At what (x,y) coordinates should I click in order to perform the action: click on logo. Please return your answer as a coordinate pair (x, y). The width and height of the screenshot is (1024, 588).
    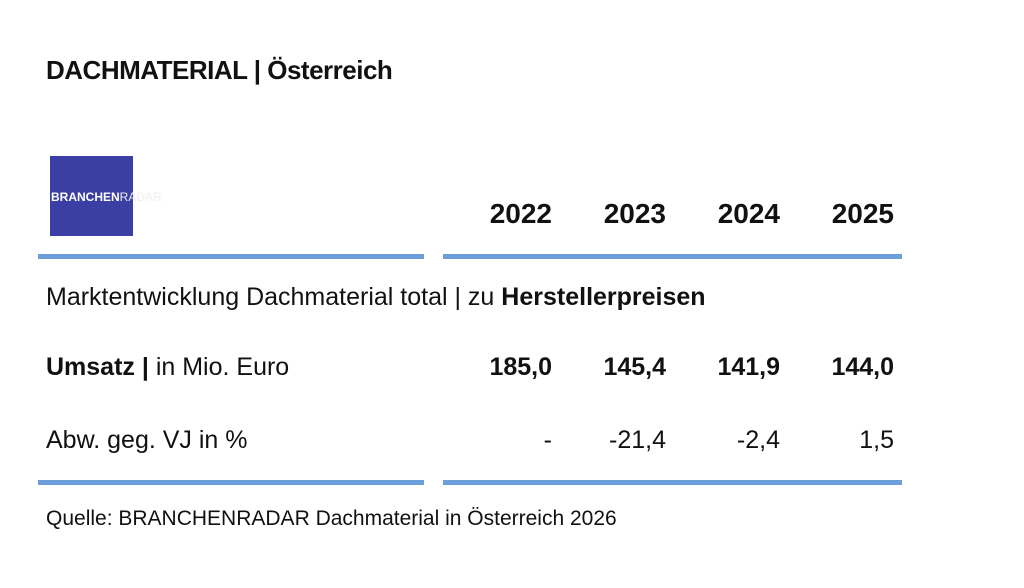
    Looking at the image, I should click on (91, 196).